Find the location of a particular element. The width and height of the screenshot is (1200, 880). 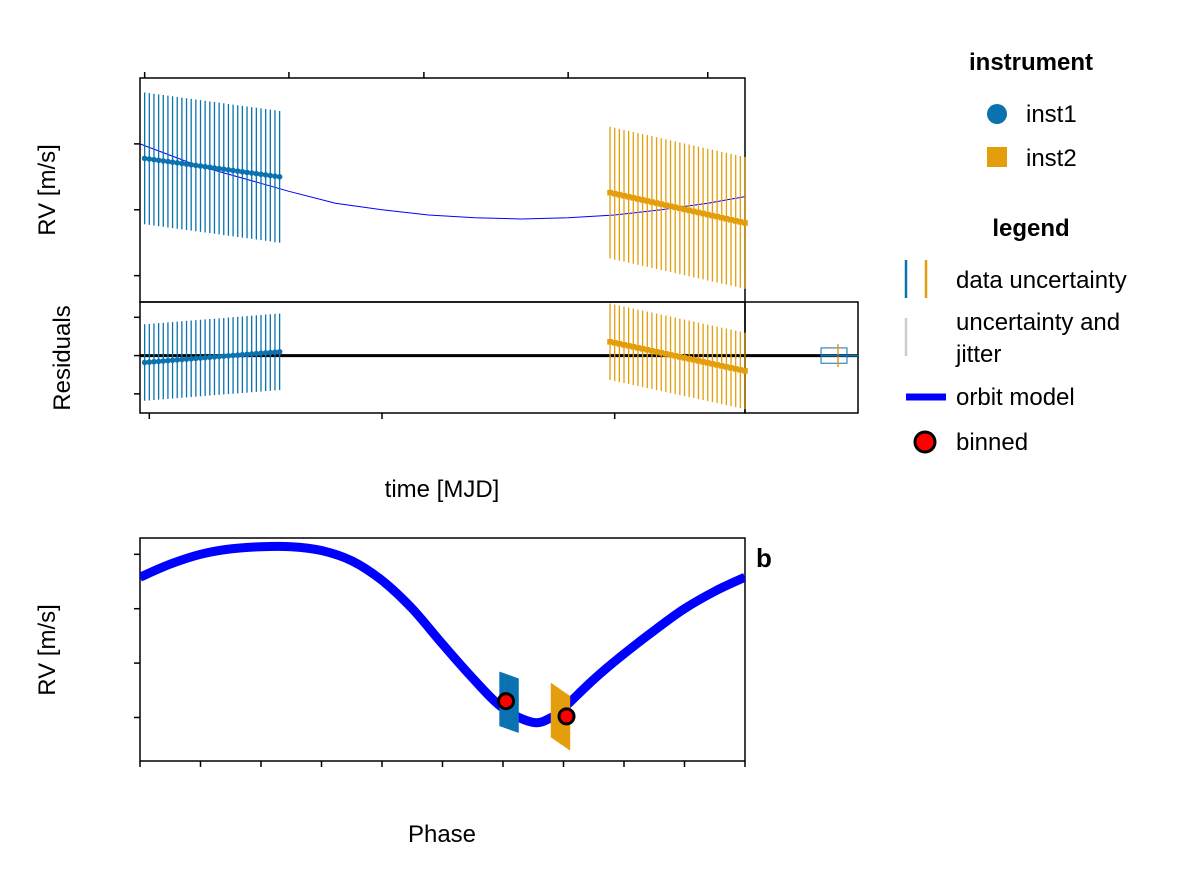

binned-point is located at coordinates (506, 701).